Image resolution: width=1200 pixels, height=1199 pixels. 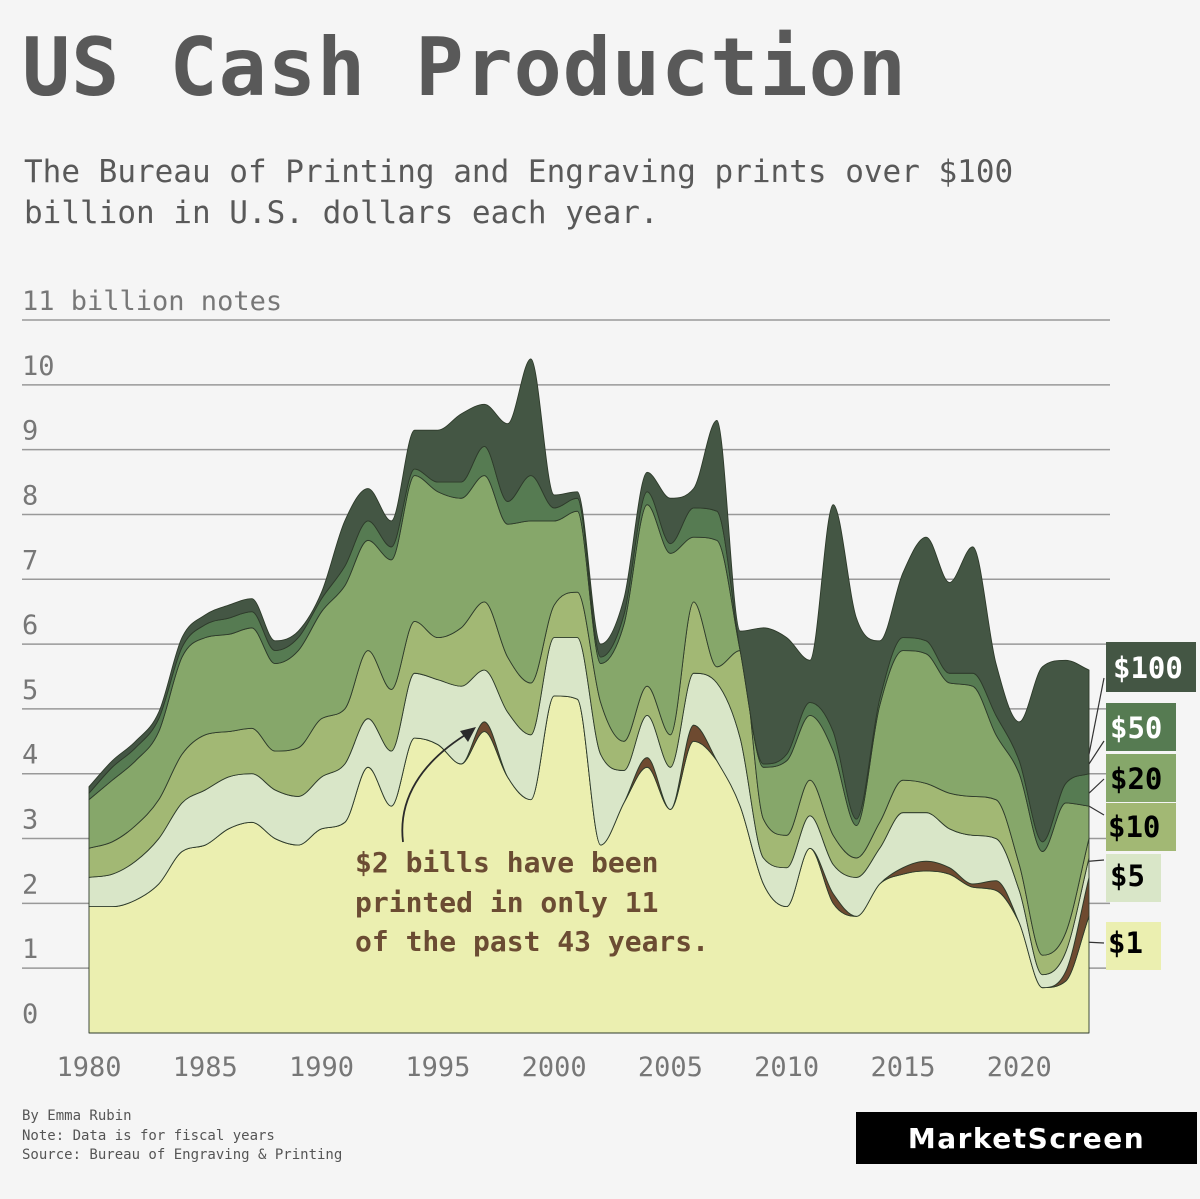 I want to click on y-tick-label-5: 5, so click(x=30, y=690).